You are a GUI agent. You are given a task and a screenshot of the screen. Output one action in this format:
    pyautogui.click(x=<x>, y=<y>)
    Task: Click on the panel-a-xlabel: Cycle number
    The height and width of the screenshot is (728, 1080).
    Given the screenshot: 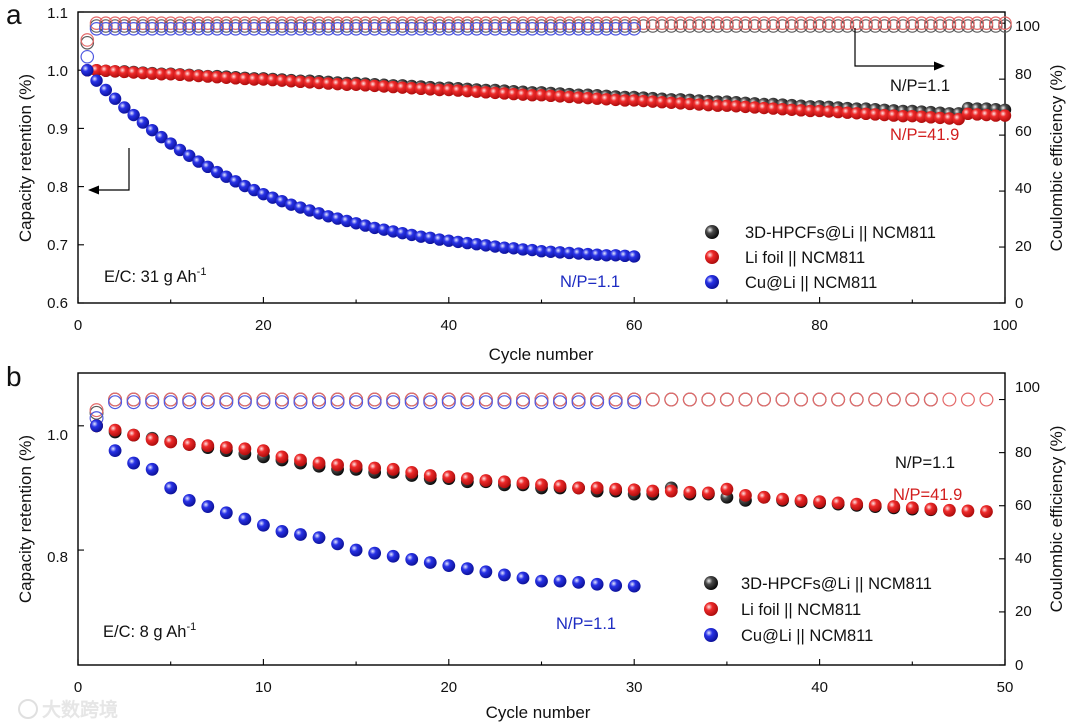 What is the action you would take?
    pyautogui.click(x=541, y=354)
    